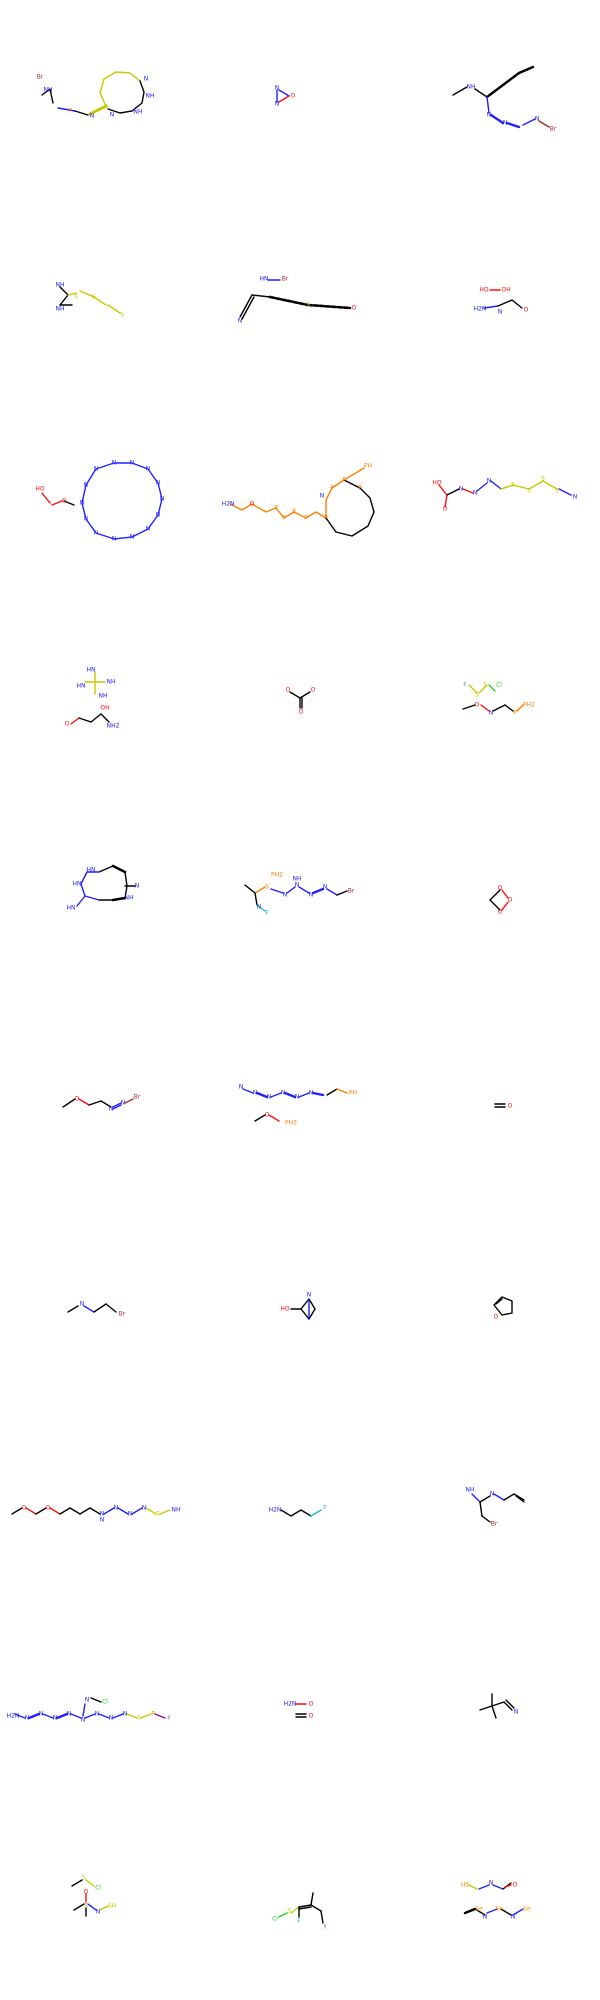  What do you see at coordinates (285, 96) in the screenshot?
I see `molecule-2: N N O` at bounding box center [285, 96].